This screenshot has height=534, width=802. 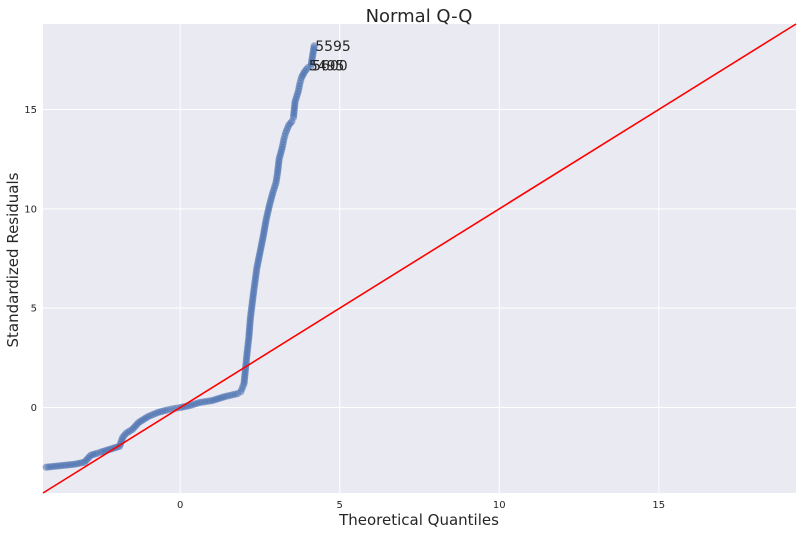 I want to click on qq-point, so click(x=314, y=46).